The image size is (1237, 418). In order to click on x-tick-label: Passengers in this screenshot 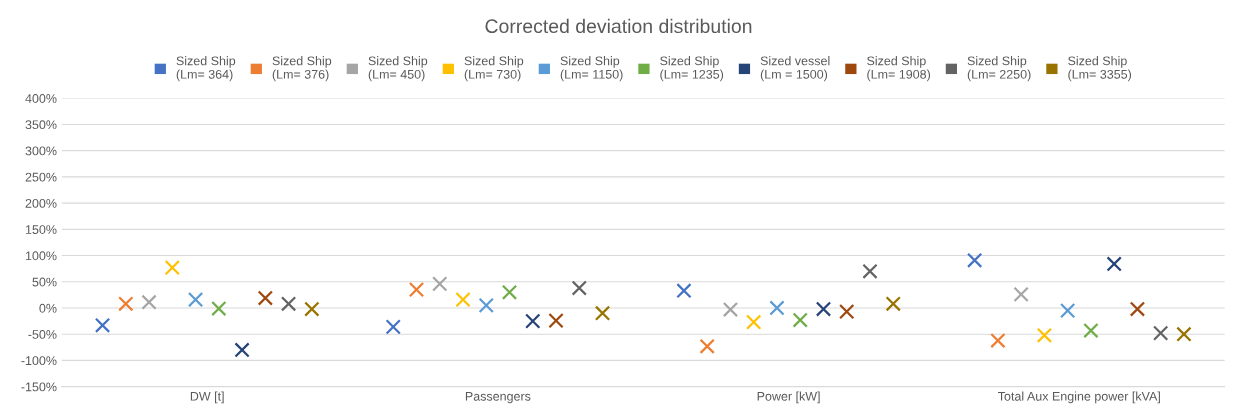, I will do `click(498, 397)`.